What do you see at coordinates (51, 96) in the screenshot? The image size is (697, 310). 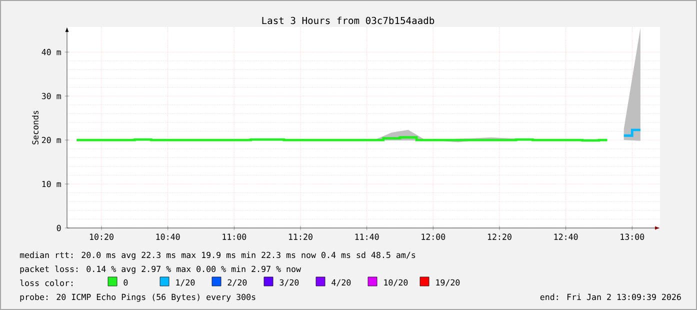 I see `y-tick-label: 30 m` at bounding box center [51, 96].